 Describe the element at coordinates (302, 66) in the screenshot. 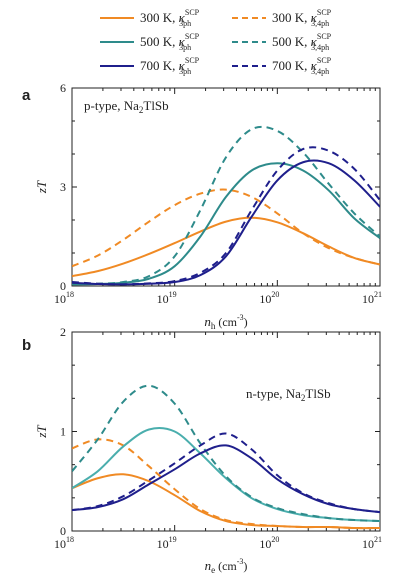

I see `legend-label: 700 K, κSCP 3,4ph` at that location.